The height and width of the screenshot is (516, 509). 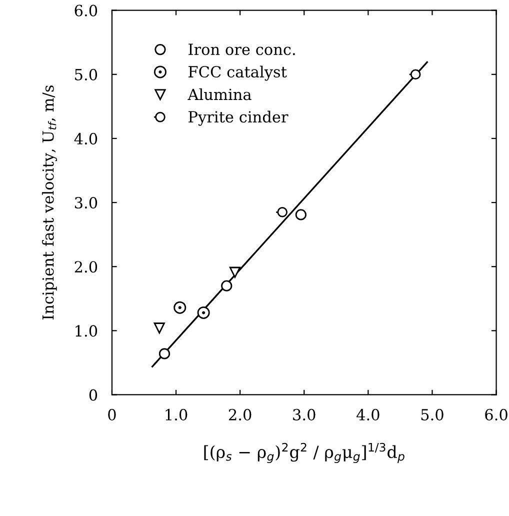 I want to click on legend-label: Alumina, so click(x=220, y=94).